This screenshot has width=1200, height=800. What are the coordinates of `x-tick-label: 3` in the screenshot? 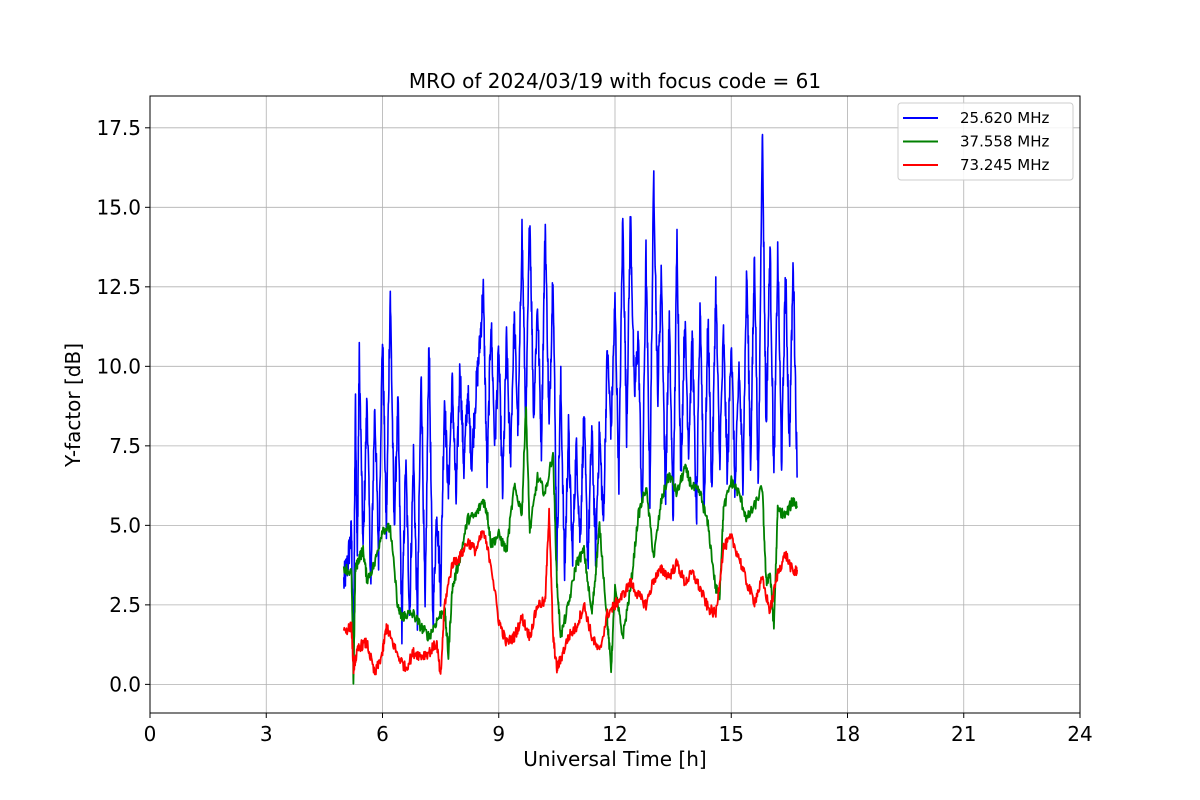 It's located at (266, 734).